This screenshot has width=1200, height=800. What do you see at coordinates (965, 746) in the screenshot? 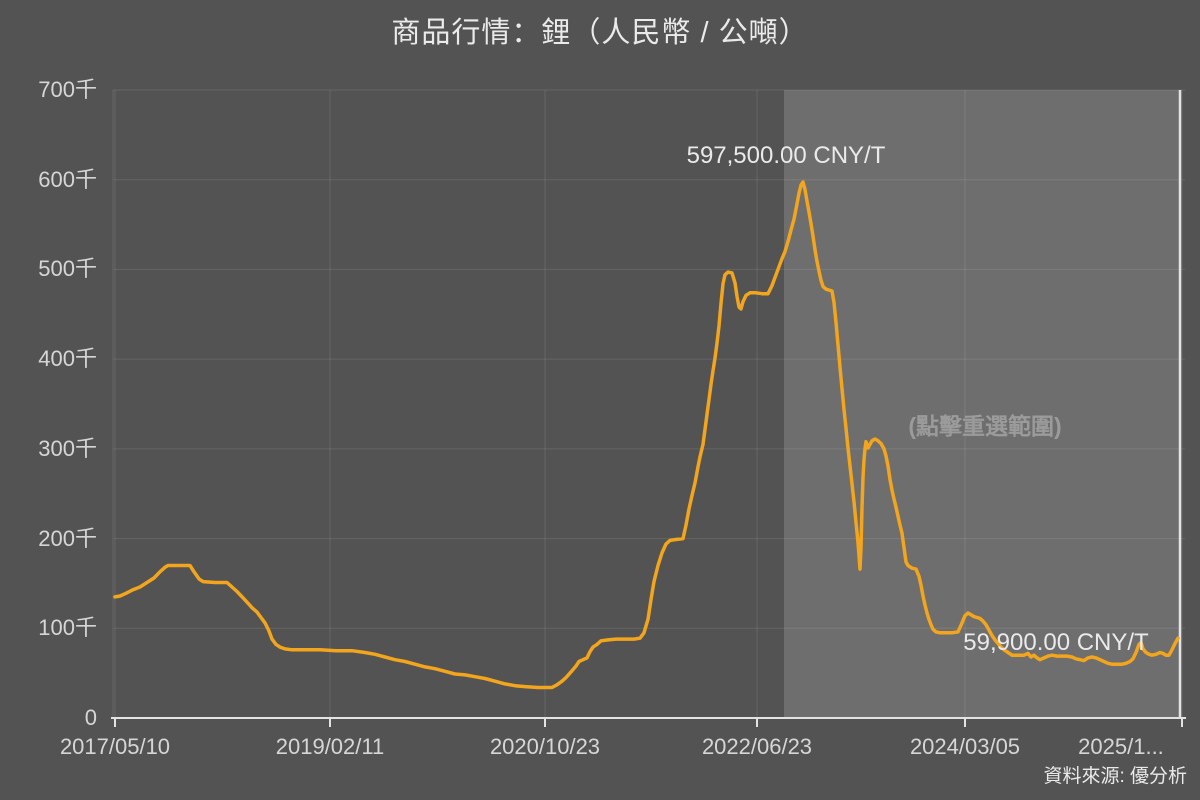
I see `x-axis-label: 2024/03/05` at bounding box center [965, 746].